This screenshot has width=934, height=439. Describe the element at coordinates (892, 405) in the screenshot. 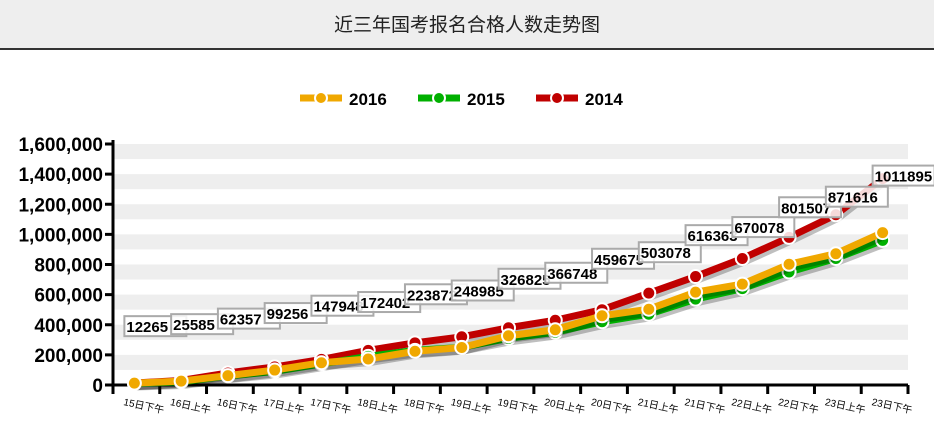

I see `x-tick-label: 23日下午` at that location.